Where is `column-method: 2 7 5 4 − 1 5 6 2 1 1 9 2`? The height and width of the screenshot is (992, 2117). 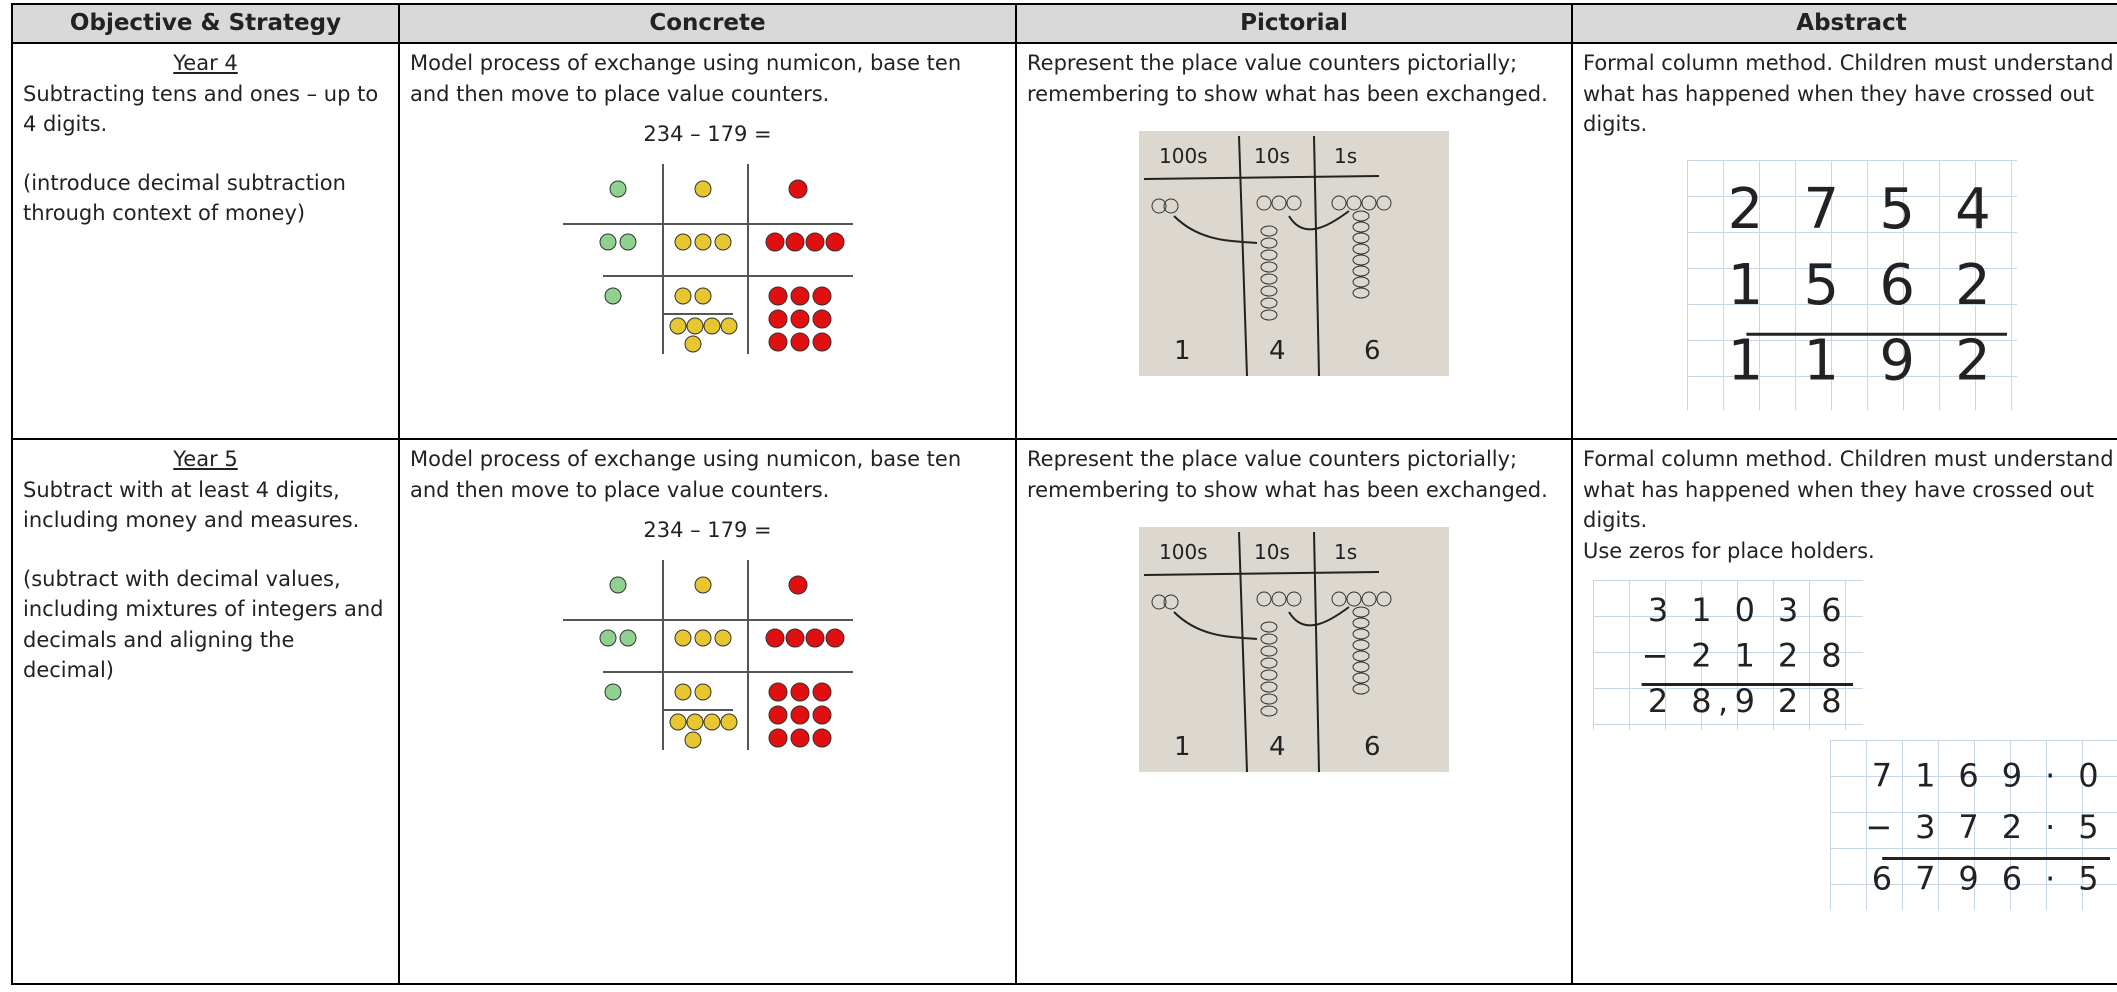 column-method: 2 7 5 4 − 1 5 6 2 1 1 9 2 is located at coordinates (1851, 284).